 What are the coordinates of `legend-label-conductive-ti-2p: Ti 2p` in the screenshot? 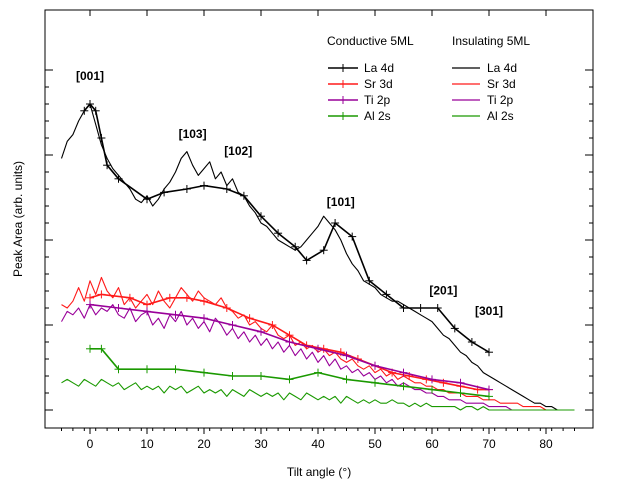 It's located at (377, 100).